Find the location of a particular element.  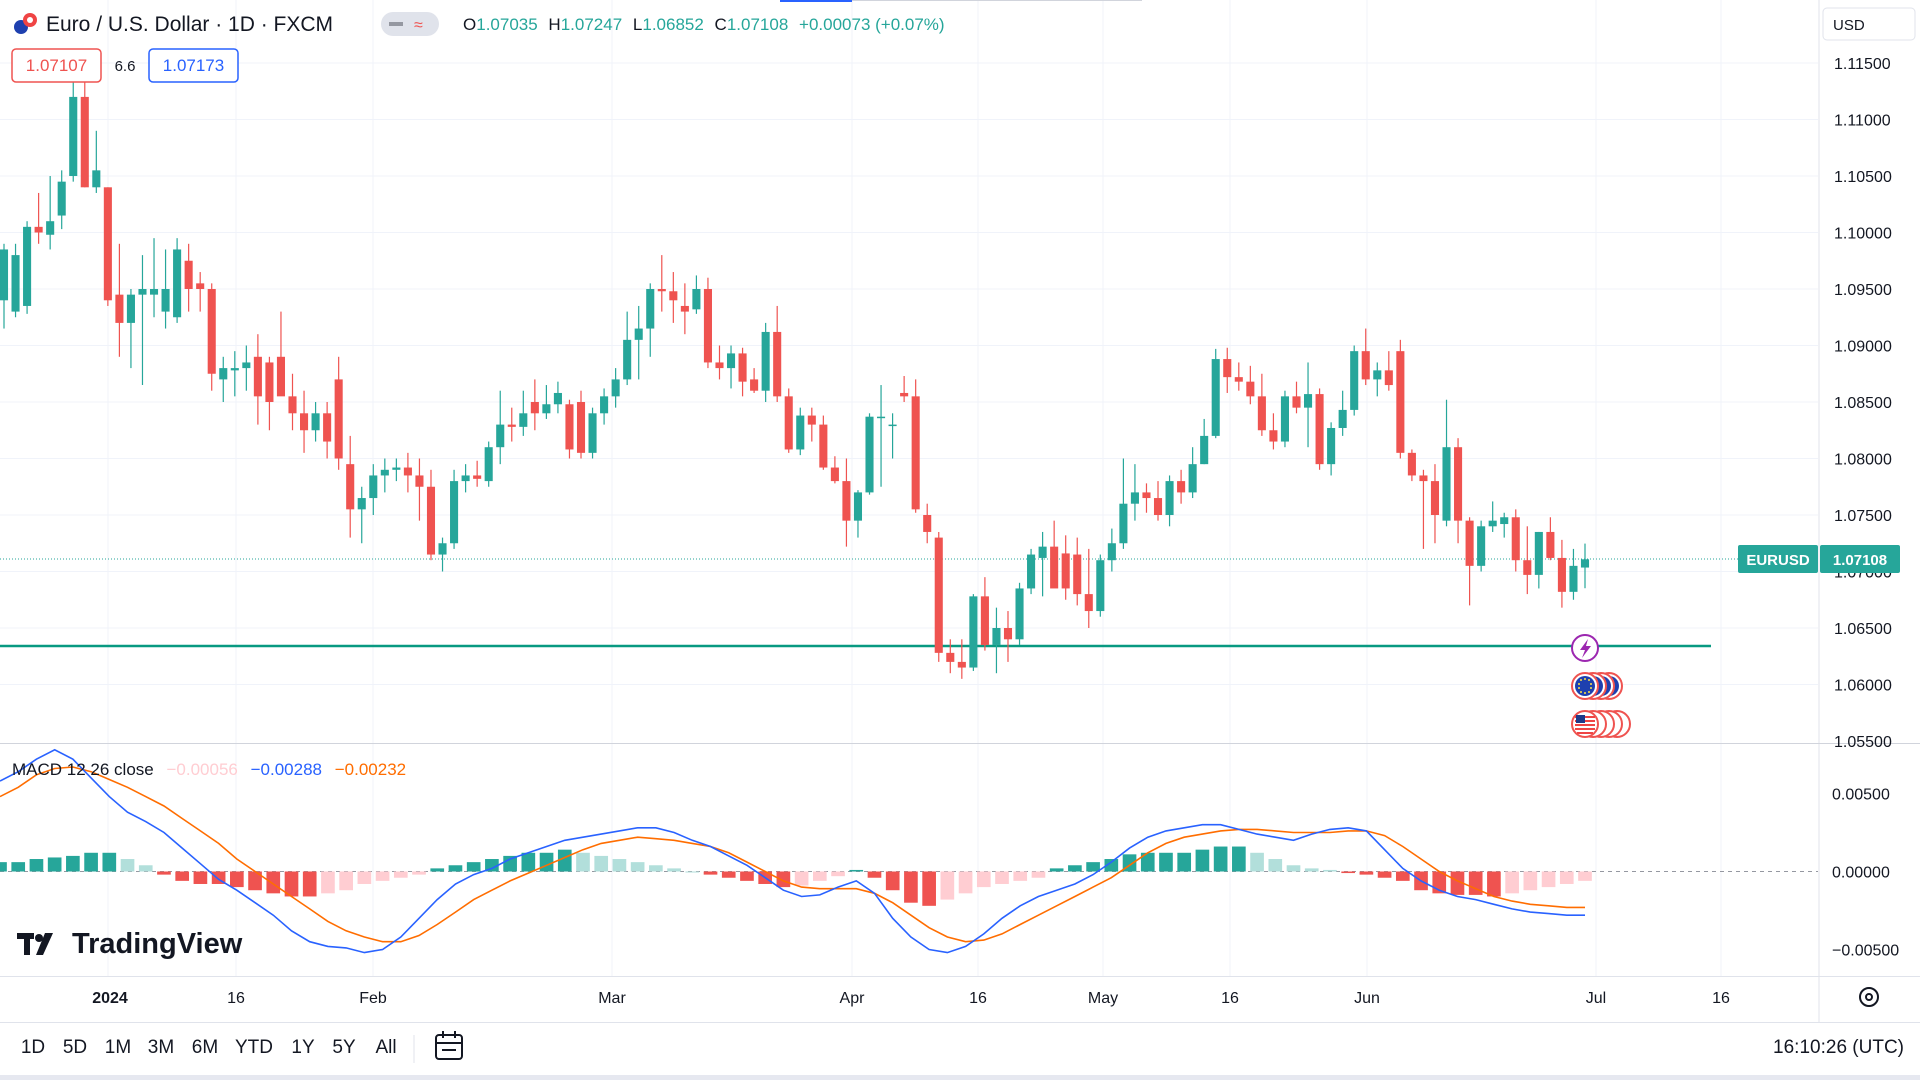

buy-button: 1.07173 is located at coordinates (193, 65).